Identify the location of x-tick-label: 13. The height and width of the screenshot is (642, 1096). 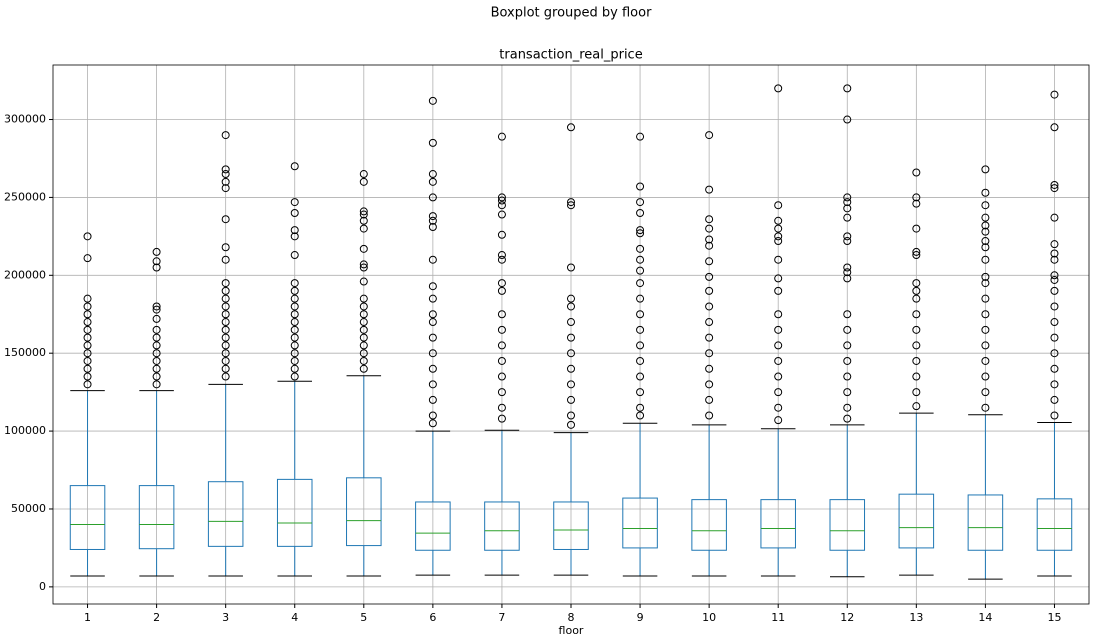
(916, 617).